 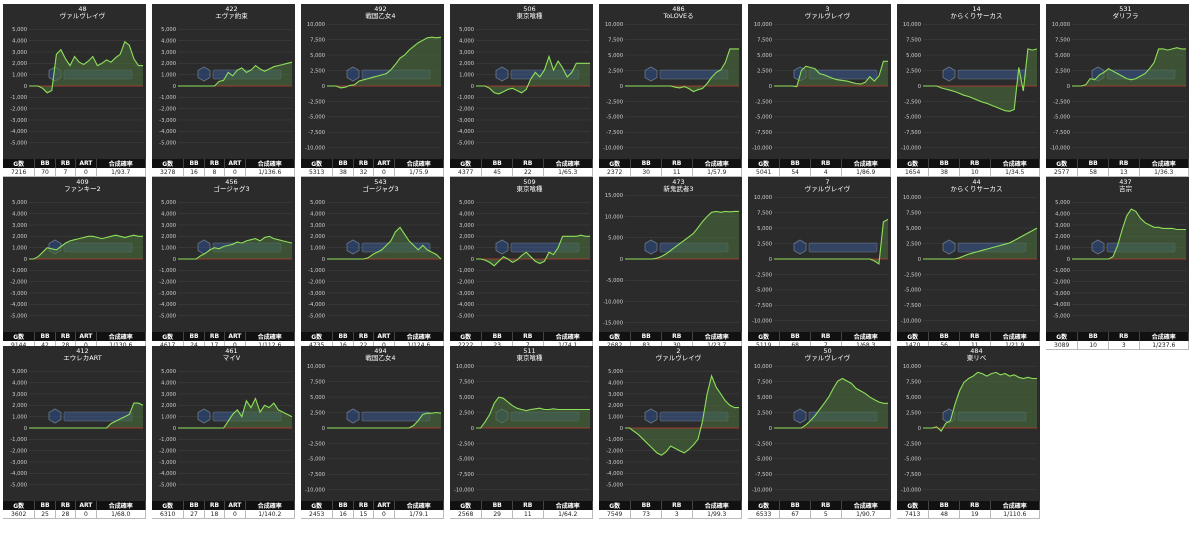 I want to click on stats-value-rate: 1/64.2, so click(x=568, y=514).